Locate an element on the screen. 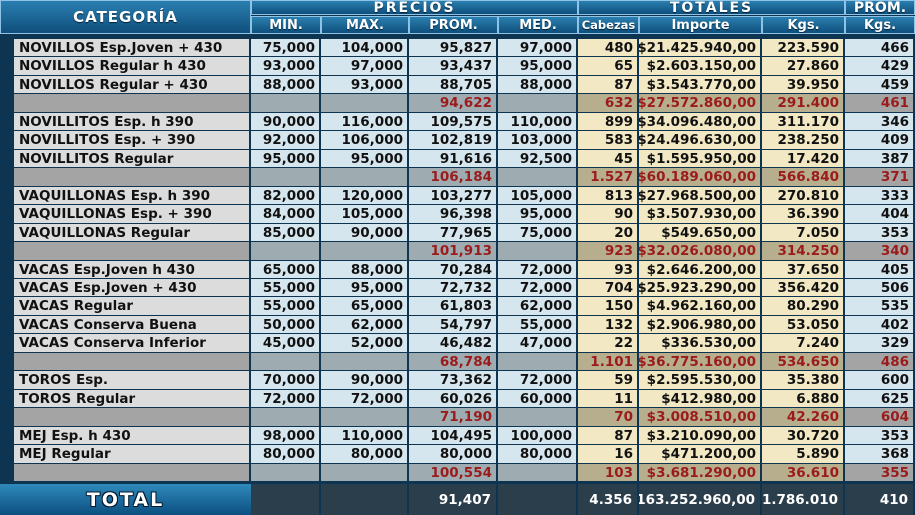  total-label: TOTAL is located at coordinates (125, 499).